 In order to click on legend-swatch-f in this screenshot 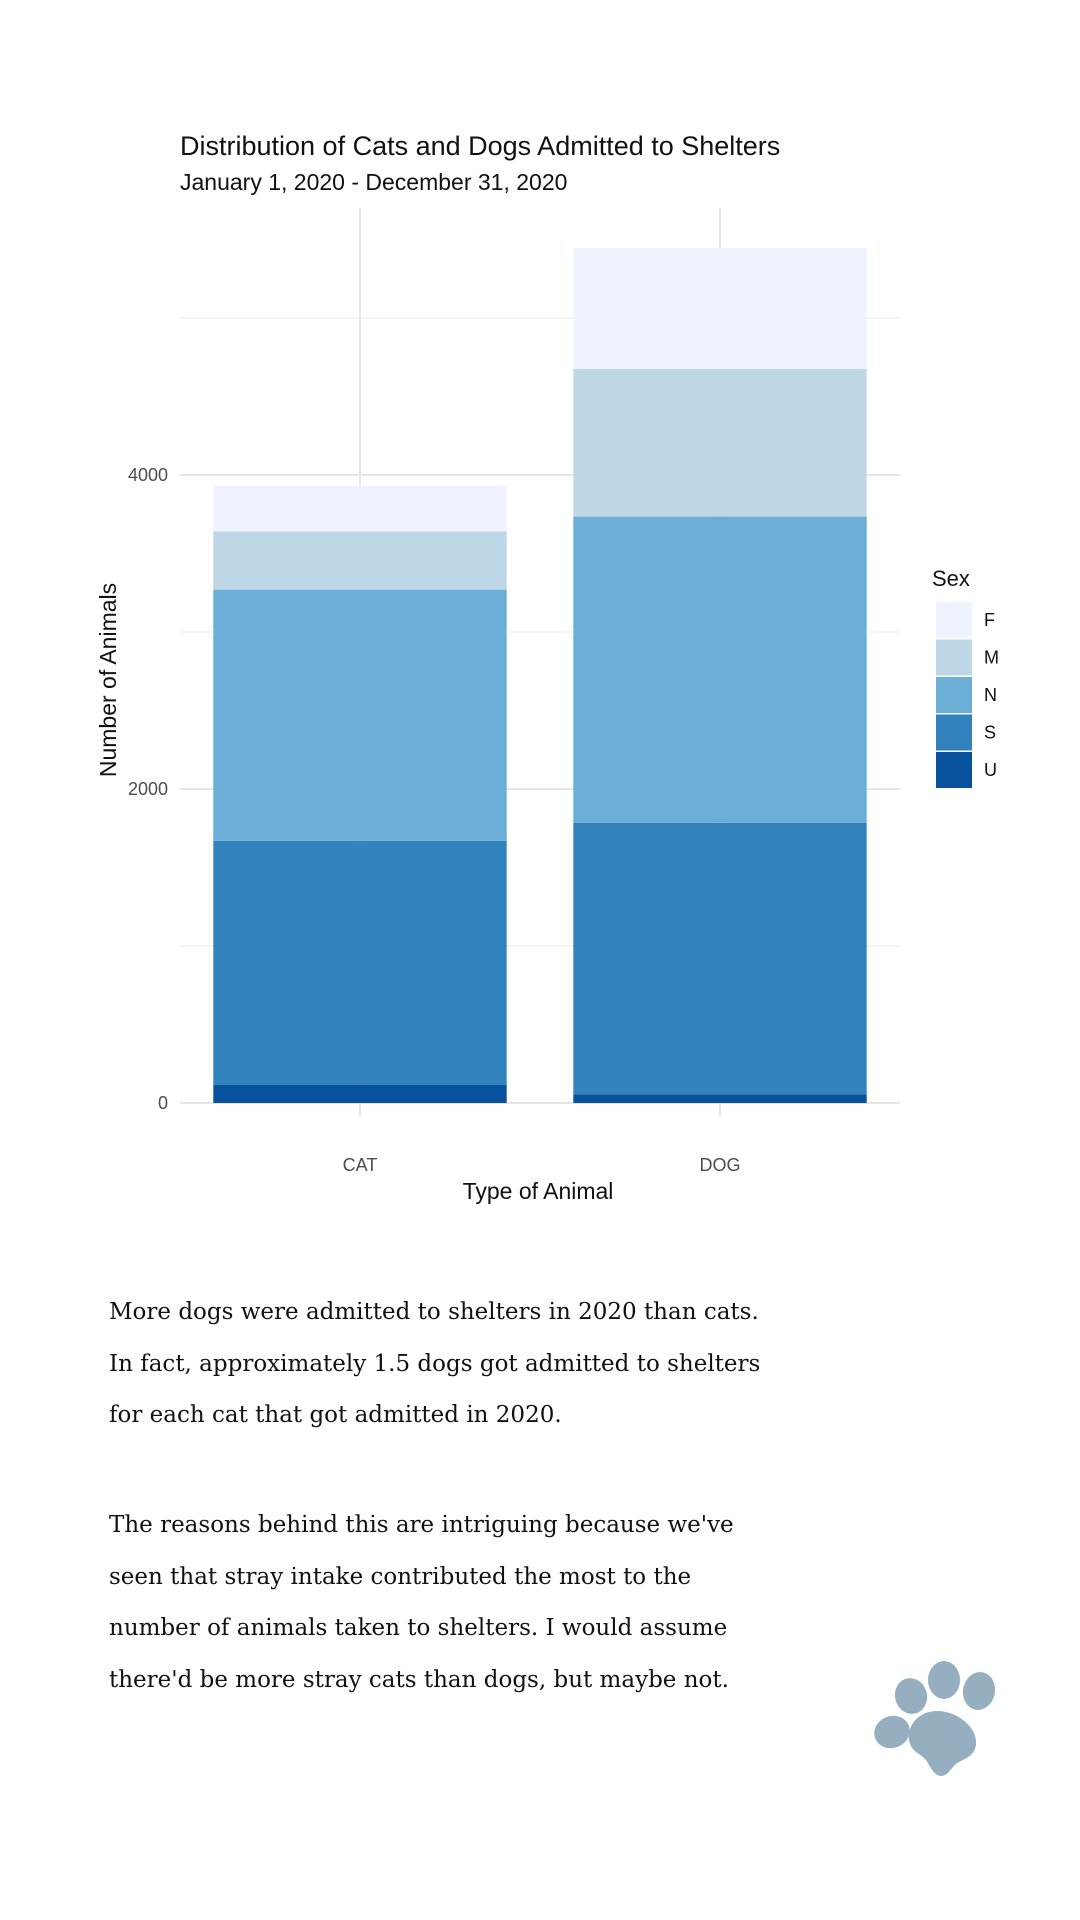, I will do `click(954, 620)`.